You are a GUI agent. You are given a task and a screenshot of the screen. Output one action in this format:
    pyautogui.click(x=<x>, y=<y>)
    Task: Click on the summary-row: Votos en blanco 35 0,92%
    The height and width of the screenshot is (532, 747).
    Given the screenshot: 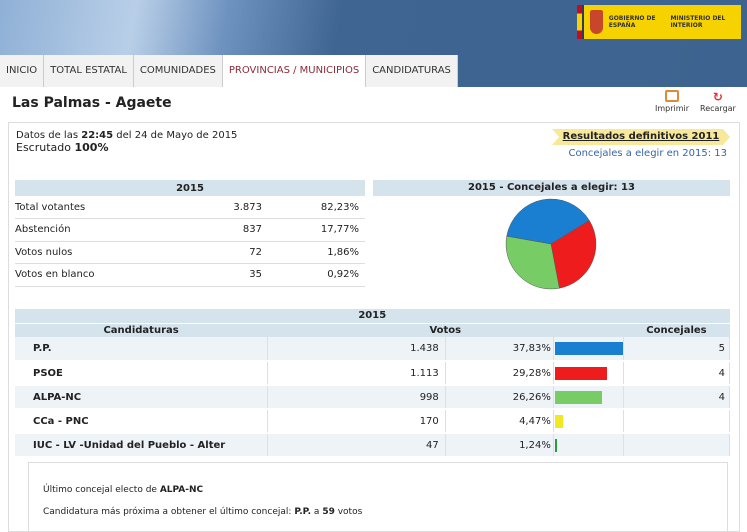 What is the action you would take?
    pyautogui.click(x=190, y=275)
    